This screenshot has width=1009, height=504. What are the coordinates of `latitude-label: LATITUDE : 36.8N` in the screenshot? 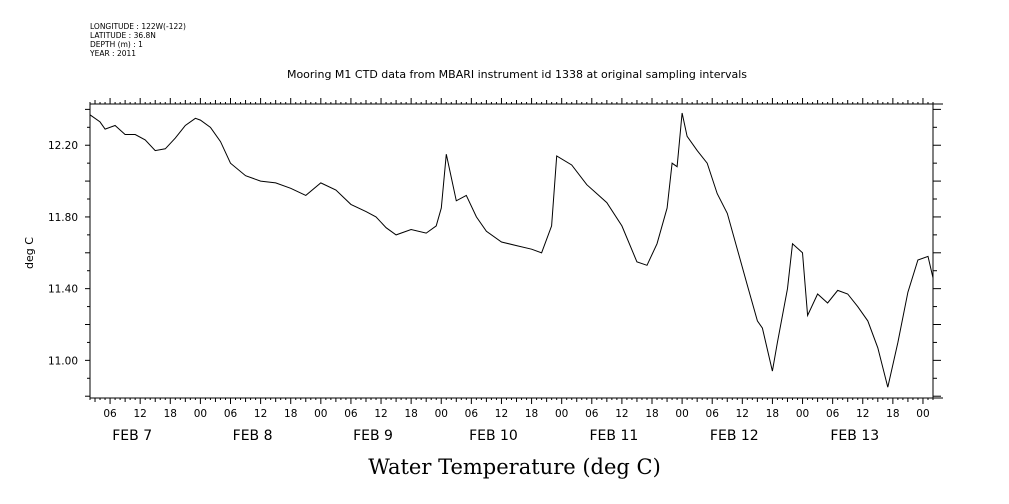 It's located at (123, 35).